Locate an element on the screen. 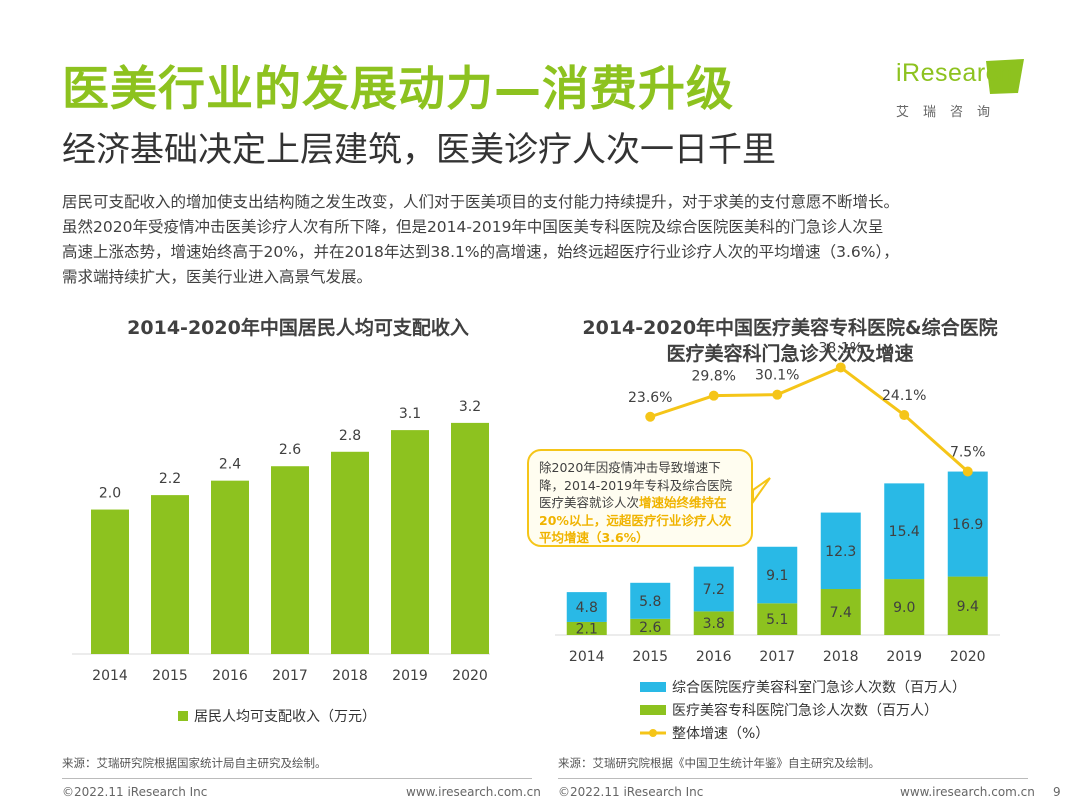 The height and width of the screenshot is (810, 1080). income-value-label: 3.1 is located at coordinates (410, 414).